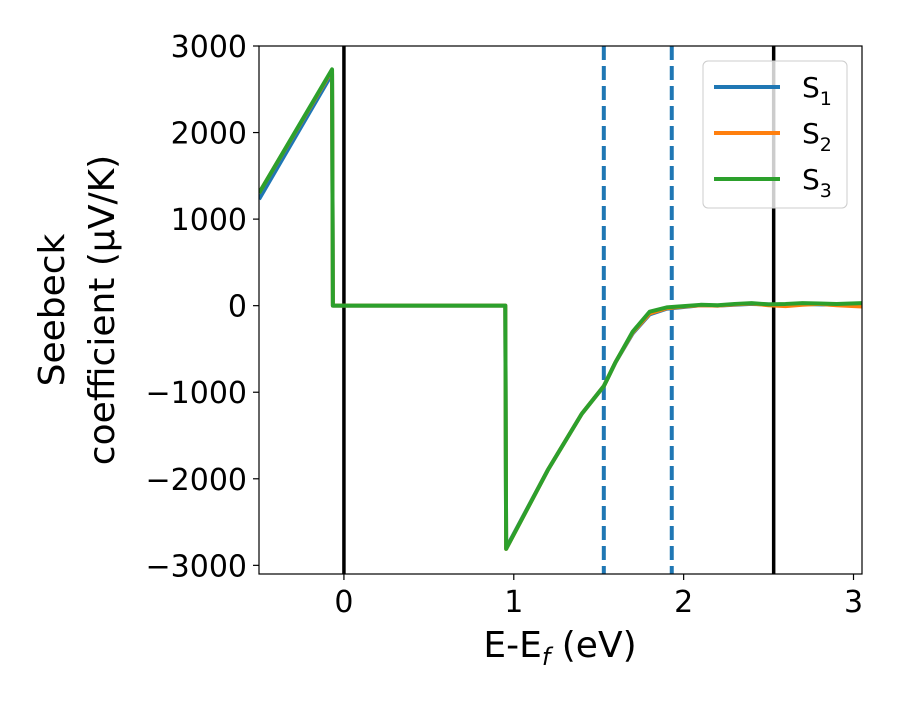 Image resolution: width=900 pixels, height=705 pixels. I want to click on legend-label-1: S1, so click(817, 90).